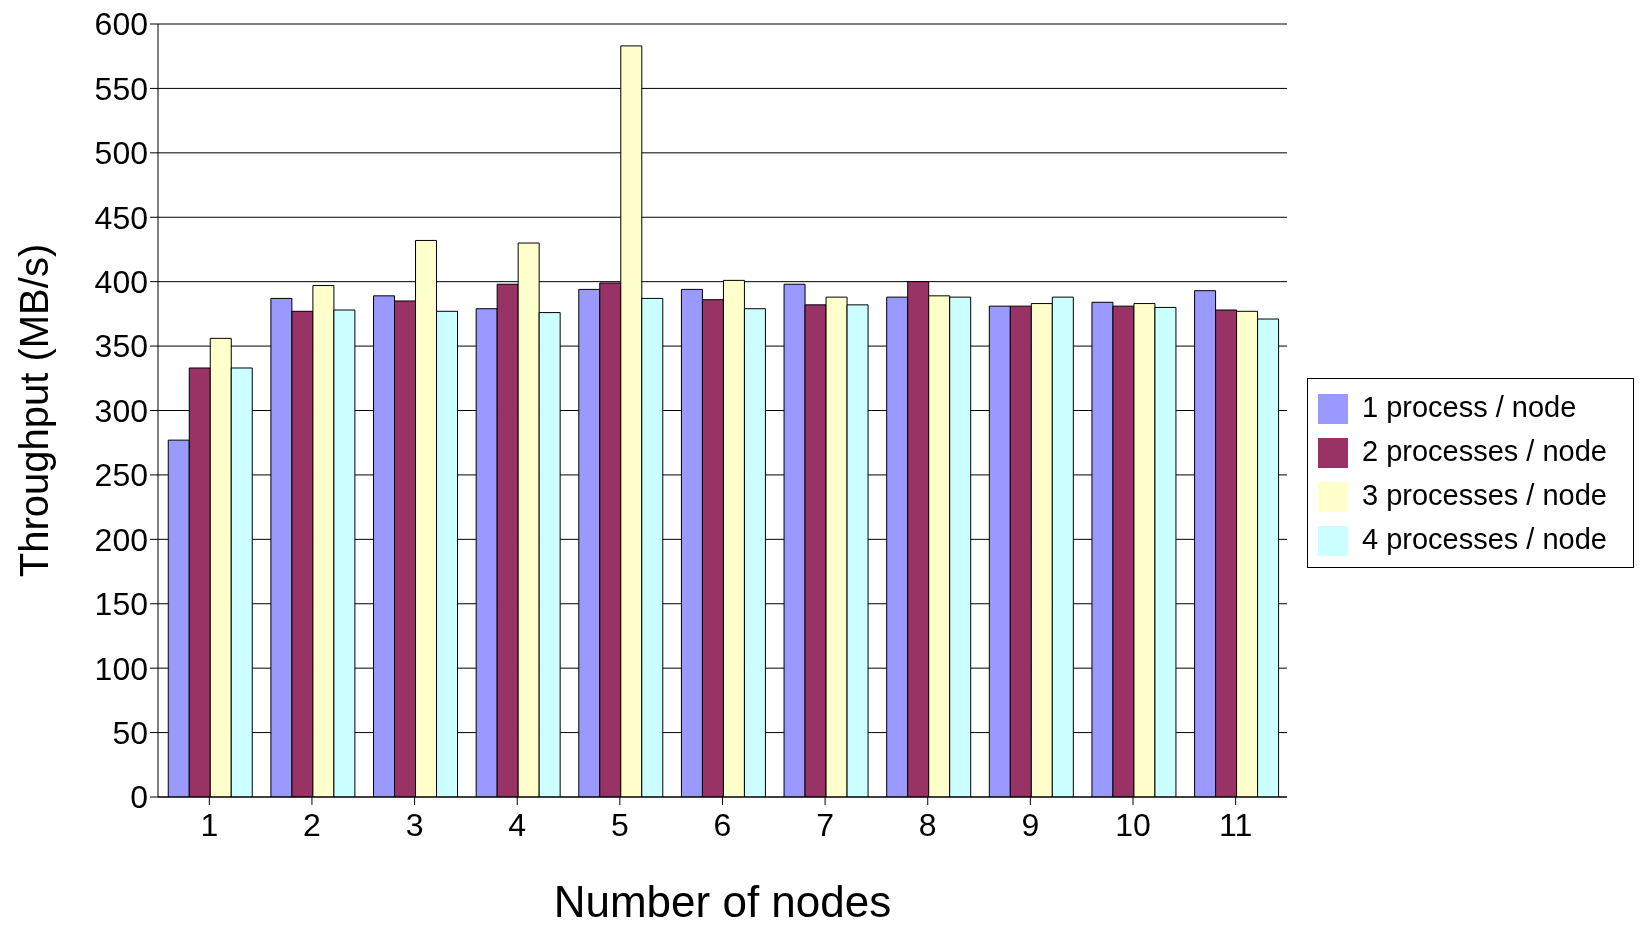 This screenshot has width=1642, height=945. I want to click on y-tick-label: 500, so click(121, 153).